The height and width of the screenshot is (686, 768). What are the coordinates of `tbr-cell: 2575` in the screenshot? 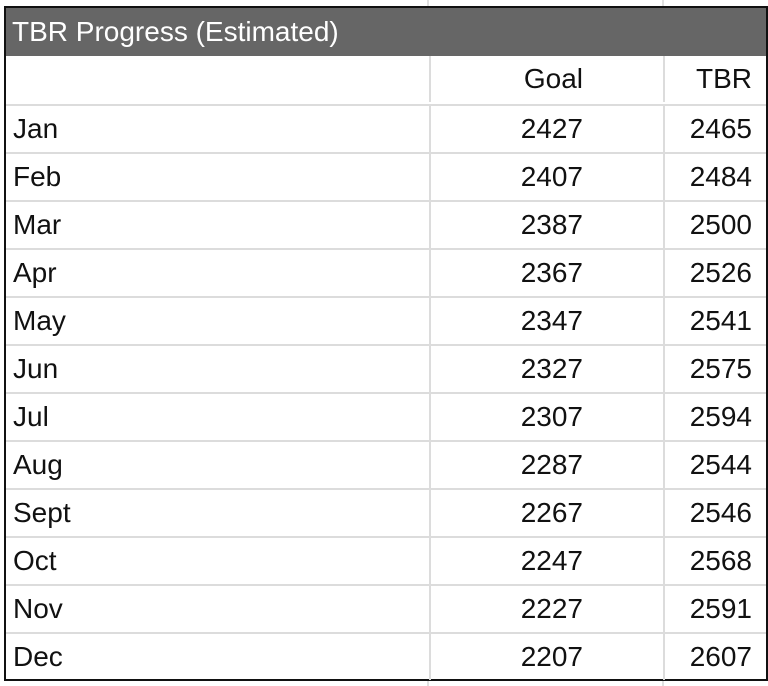 It's located at (714, 369).